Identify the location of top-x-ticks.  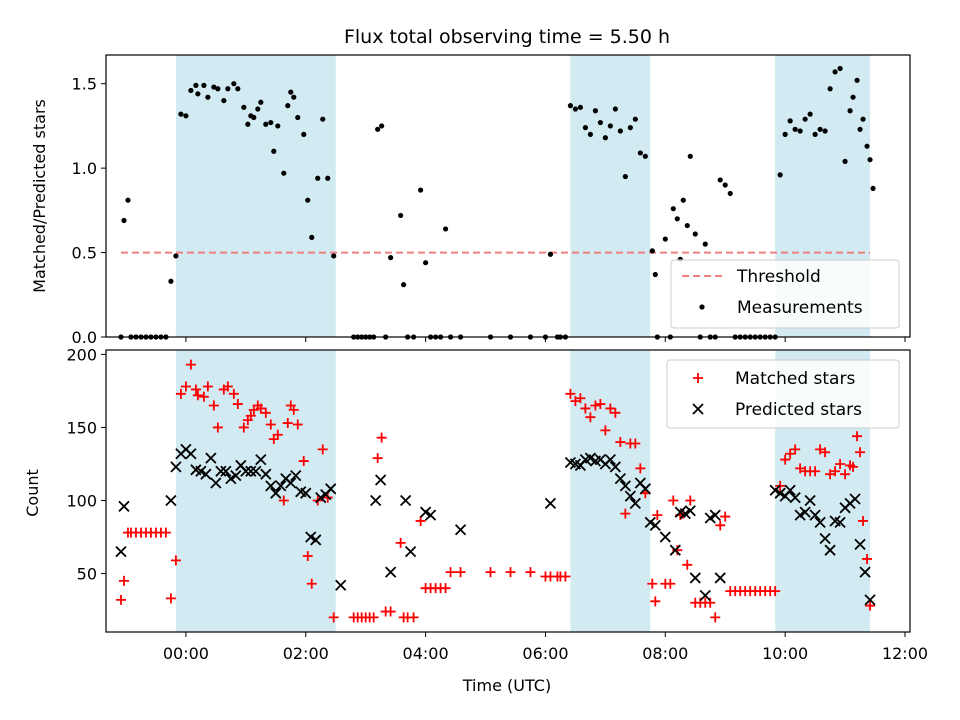
(545, 339).